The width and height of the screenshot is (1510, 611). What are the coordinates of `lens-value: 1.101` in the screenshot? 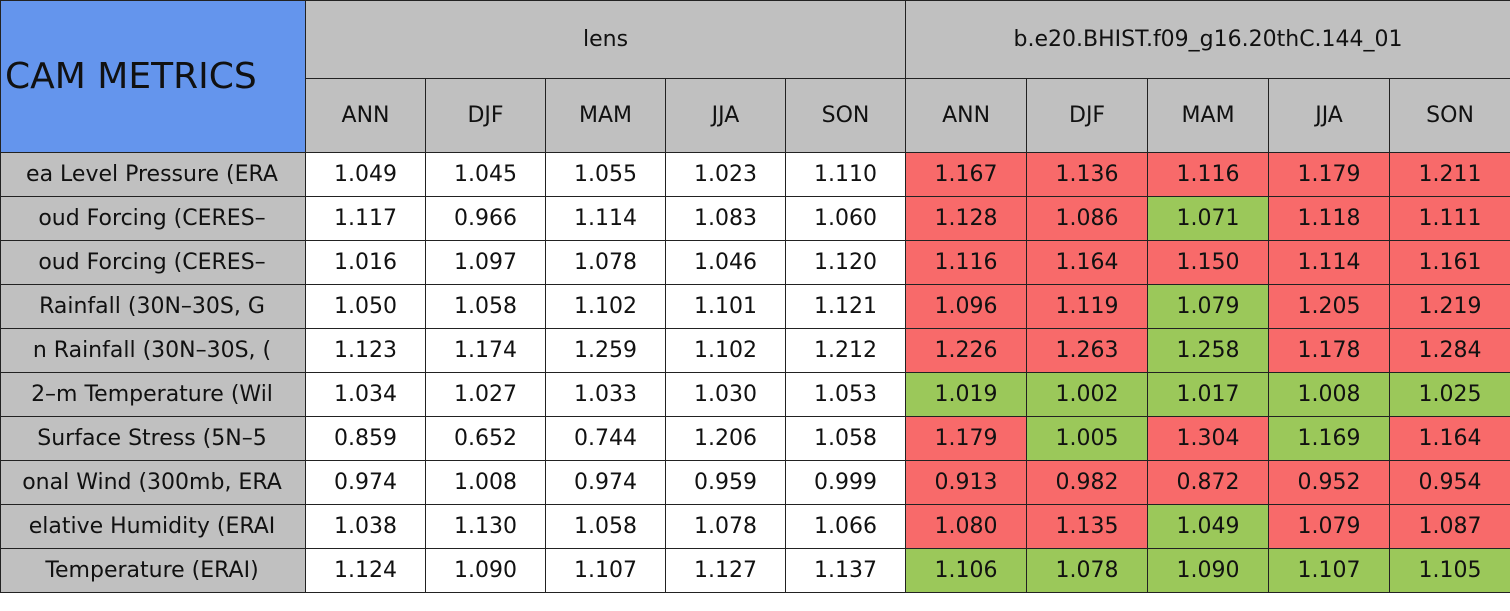 It's located at (725, 306).